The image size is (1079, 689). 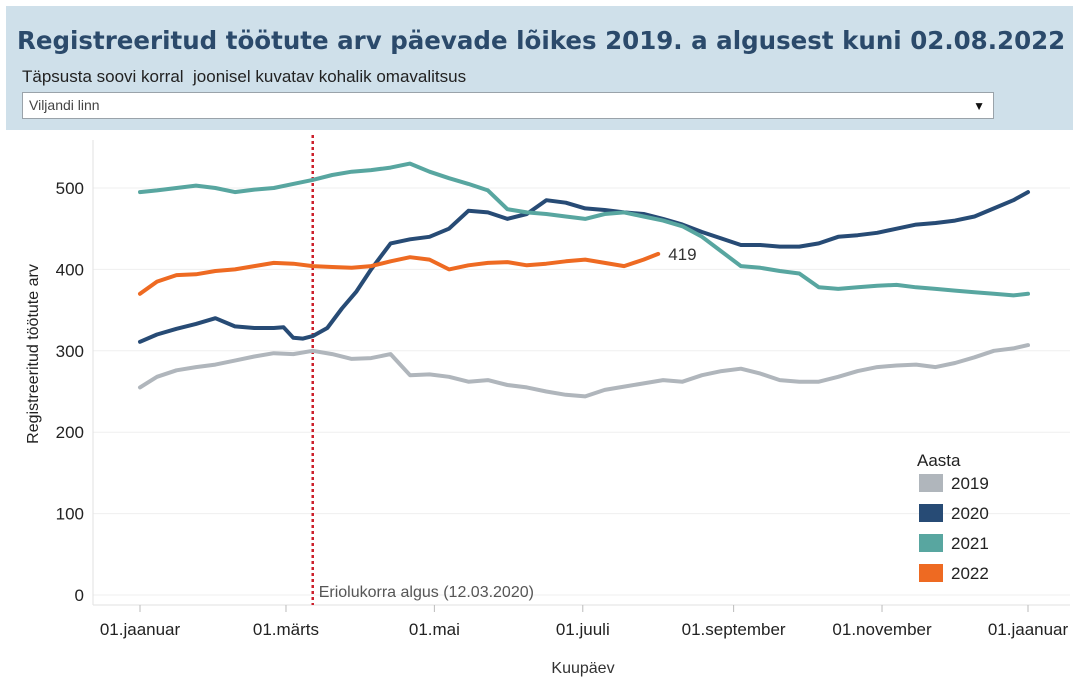 I want to click on x-tick-label: 01.mai, so click(x=434, y=629).